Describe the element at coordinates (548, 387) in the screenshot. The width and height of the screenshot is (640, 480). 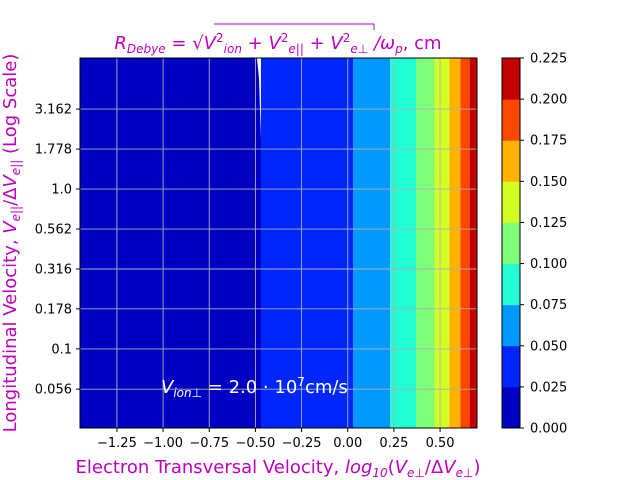
I see `colorbar-tick-label: 0.025` at that location.